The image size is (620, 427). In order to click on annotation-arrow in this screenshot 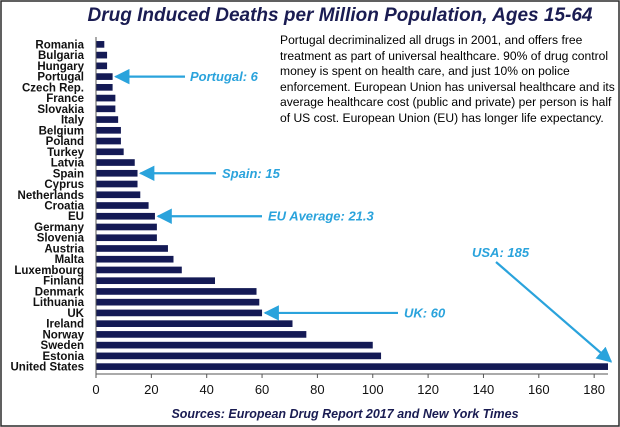, I will do `click(554, 312)`.